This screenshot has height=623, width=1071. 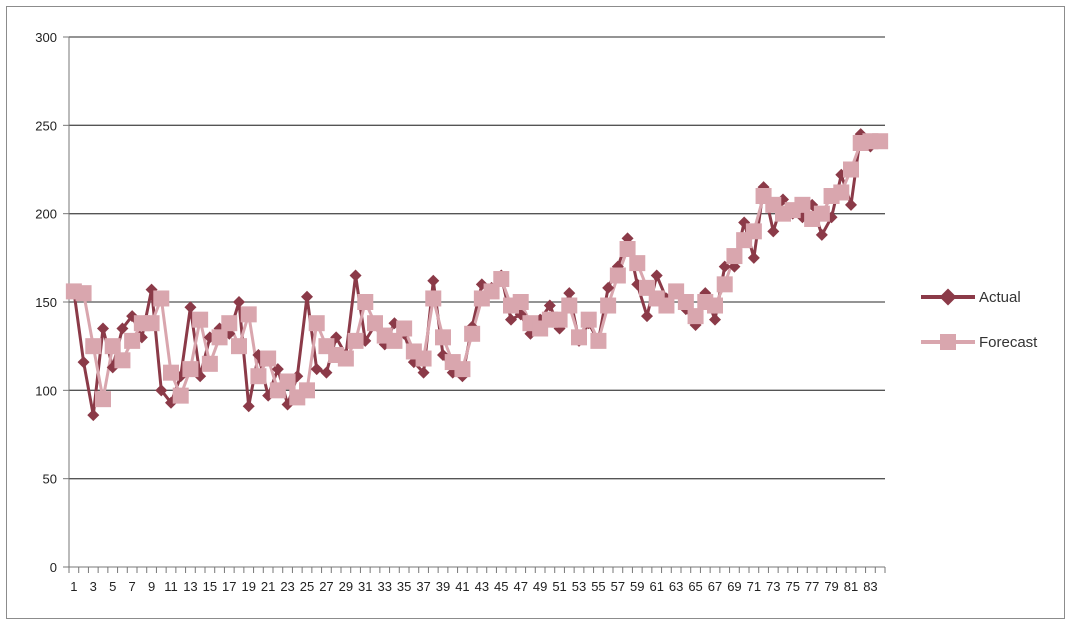 What do you see at coordinates (268, 586) in the screenshot?
I see `x-tick-label: 21` at bounding box center [268, 586].